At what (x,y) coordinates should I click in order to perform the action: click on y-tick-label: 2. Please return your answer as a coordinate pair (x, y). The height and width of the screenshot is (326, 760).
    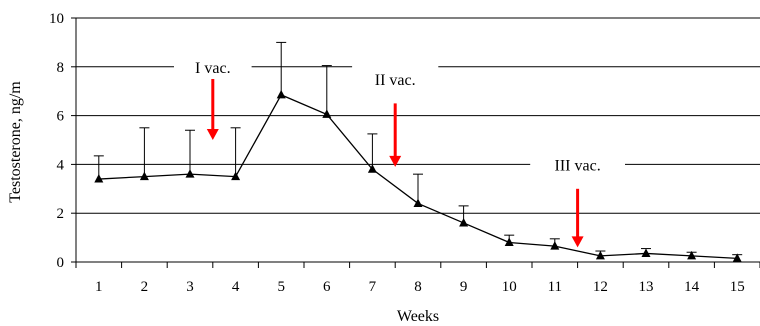
    Looking at the image, I should click on (61, 214).